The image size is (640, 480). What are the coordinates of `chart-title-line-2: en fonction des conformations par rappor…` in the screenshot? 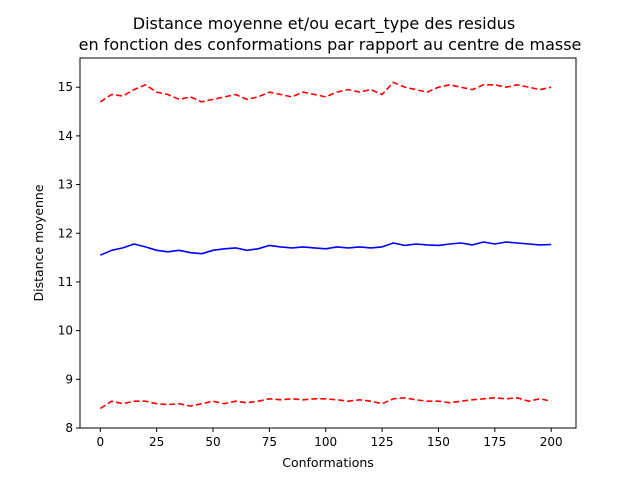 It's located at (330, 44).